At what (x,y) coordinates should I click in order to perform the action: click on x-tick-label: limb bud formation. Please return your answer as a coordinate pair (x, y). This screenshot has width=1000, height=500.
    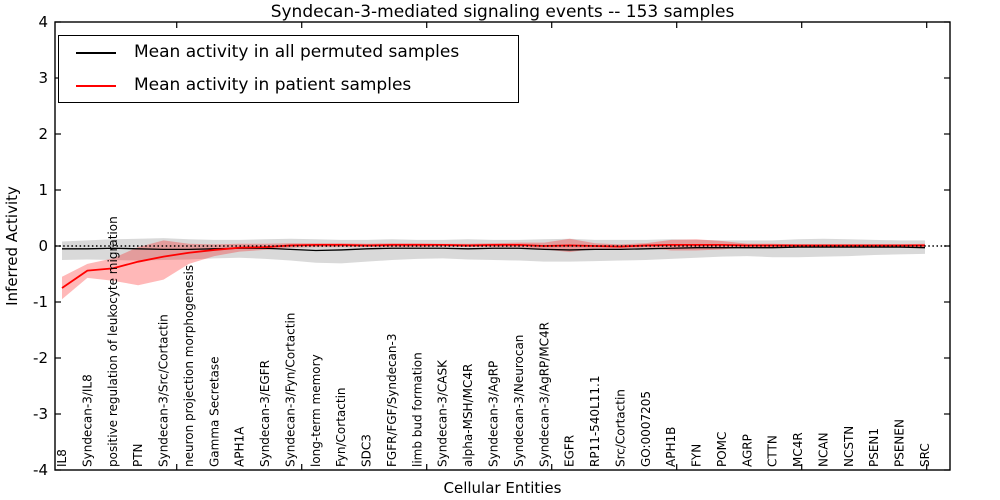
    Looking at the image, I should click on (417, 409).